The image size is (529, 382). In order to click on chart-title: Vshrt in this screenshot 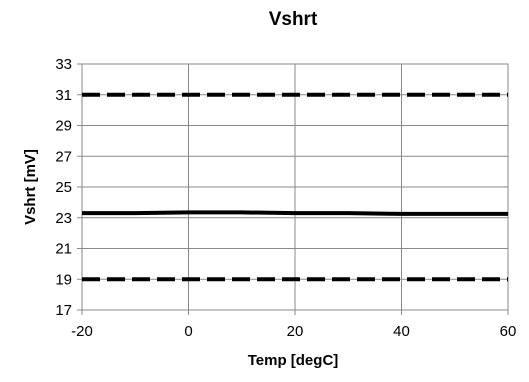, I will do `click(293, 19)`.